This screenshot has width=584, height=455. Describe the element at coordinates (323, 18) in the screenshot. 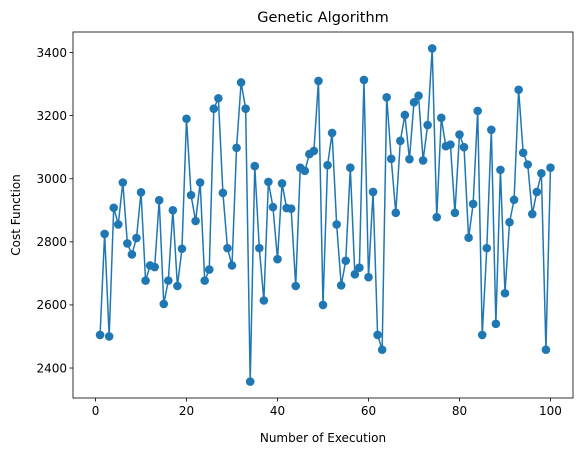

I see `chart-title: Genetic Algorithm` at that location.